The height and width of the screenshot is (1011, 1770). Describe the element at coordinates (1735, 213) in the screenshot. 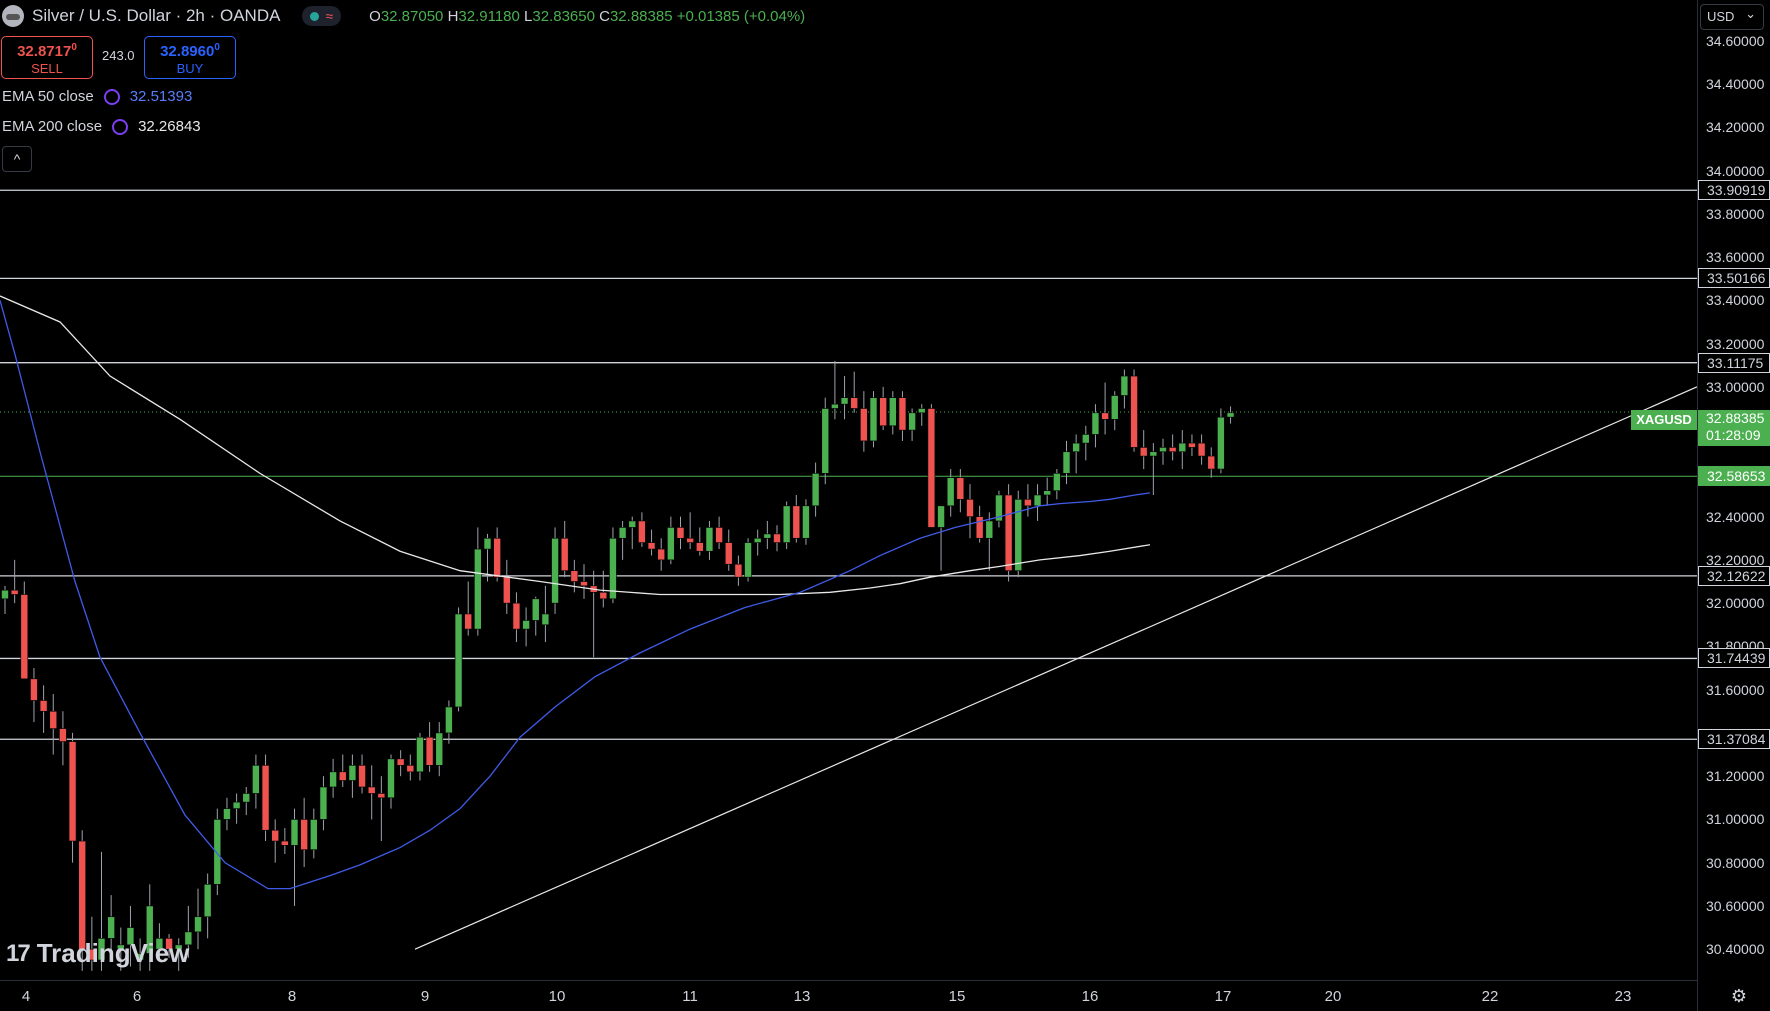

I see `price-tick: 33.80000` at that location.